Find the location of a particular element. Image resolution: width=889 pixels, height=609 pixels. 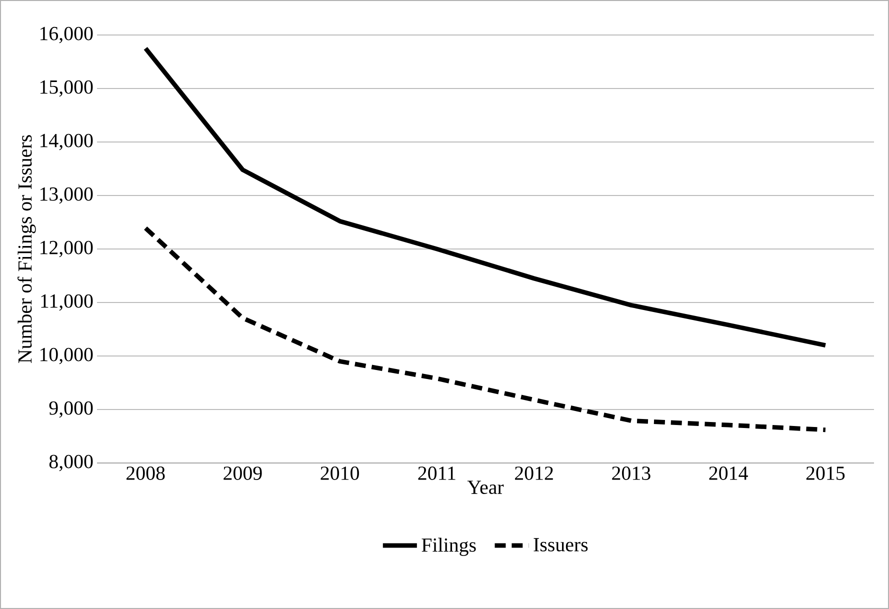

x-tick-label: 2010 is located at coordinates (339, 473).